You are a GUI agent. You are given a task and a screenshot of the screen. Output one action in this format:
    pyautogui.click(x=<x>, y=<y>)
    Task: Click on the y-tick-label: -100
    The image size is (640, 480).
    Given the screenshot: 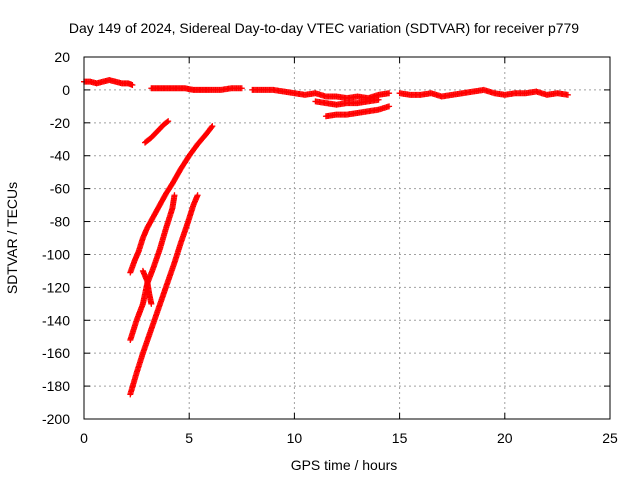 What is the action you would take?
    pyautogui.click(x=56, y=254)
    